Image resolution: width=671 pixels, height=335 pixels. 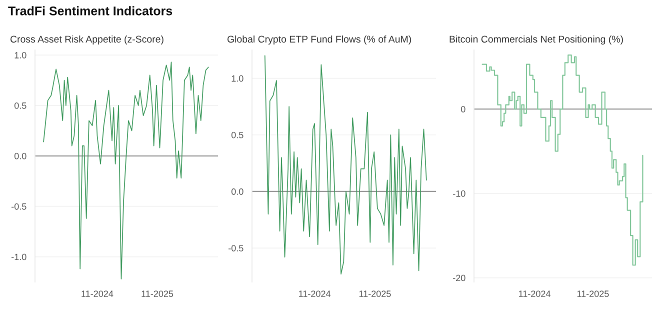 I want to click on chart-subtitle: Cross Asset Risk Appetite (z-Score), so click(x=87, y=40).